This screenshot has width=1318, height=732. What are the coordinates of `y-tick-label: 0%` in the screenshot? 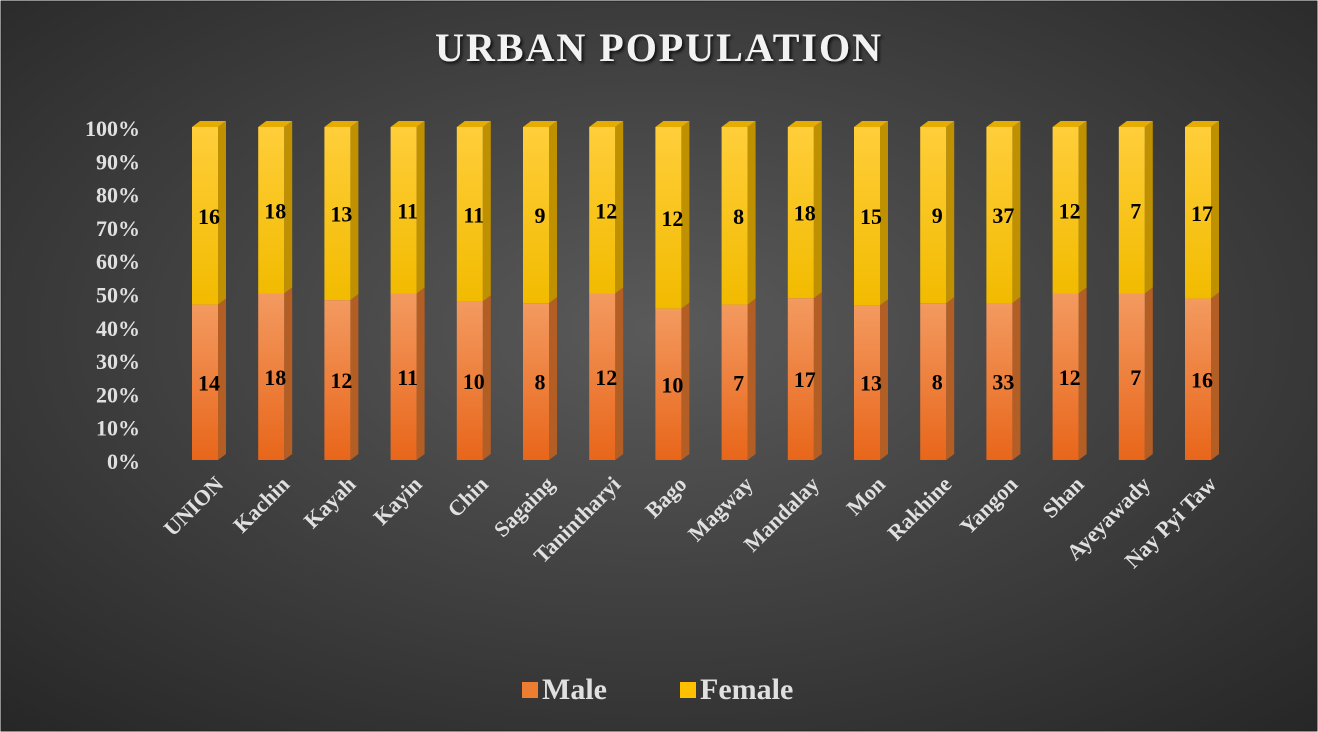 It's located at (123, 461).